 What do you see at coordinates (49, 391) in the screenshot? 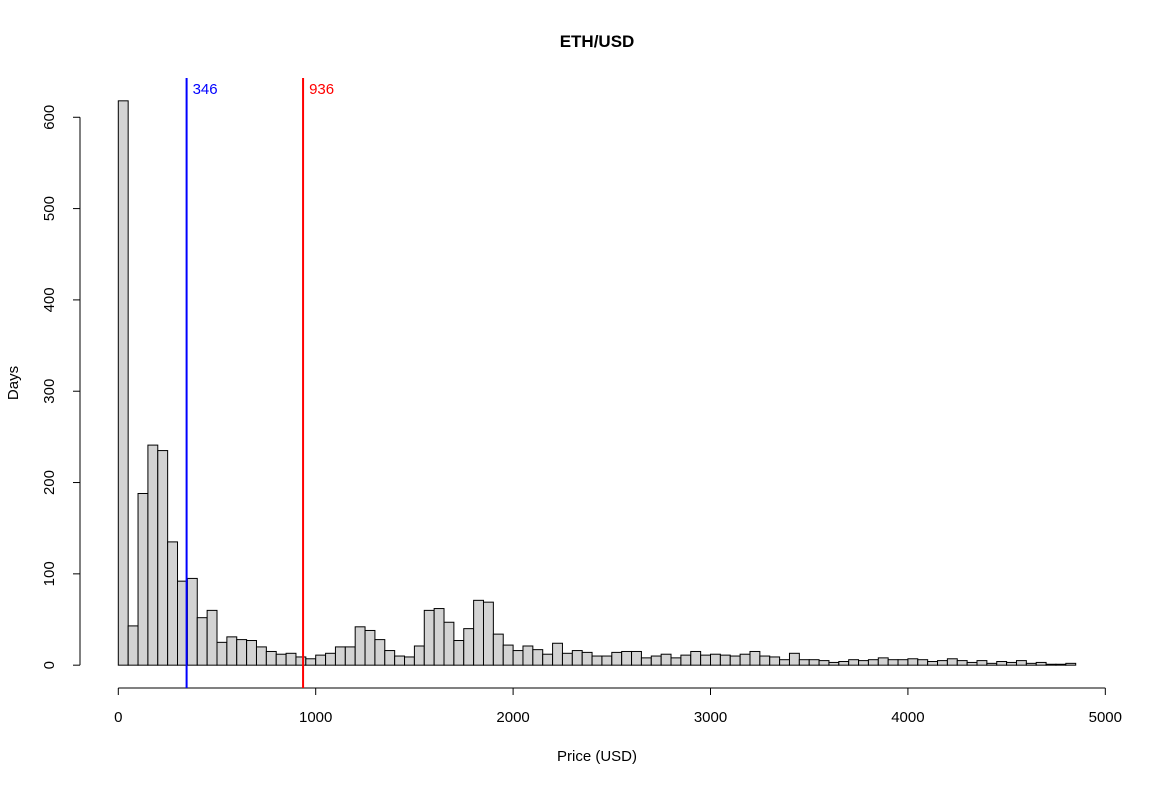
I see `y-tick-label: 300` at bounding box center [49, 391].